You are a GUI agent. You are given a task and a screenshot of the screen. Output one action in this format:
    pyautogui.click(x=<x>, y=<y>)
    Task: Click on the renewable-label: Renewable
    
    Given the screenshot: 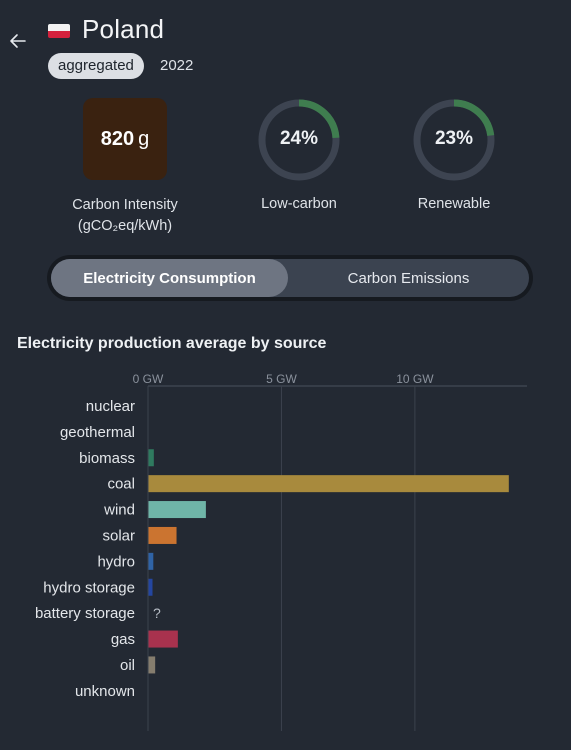 What is the action you would take?
    pyautogui.click(x=454, y=204)
    